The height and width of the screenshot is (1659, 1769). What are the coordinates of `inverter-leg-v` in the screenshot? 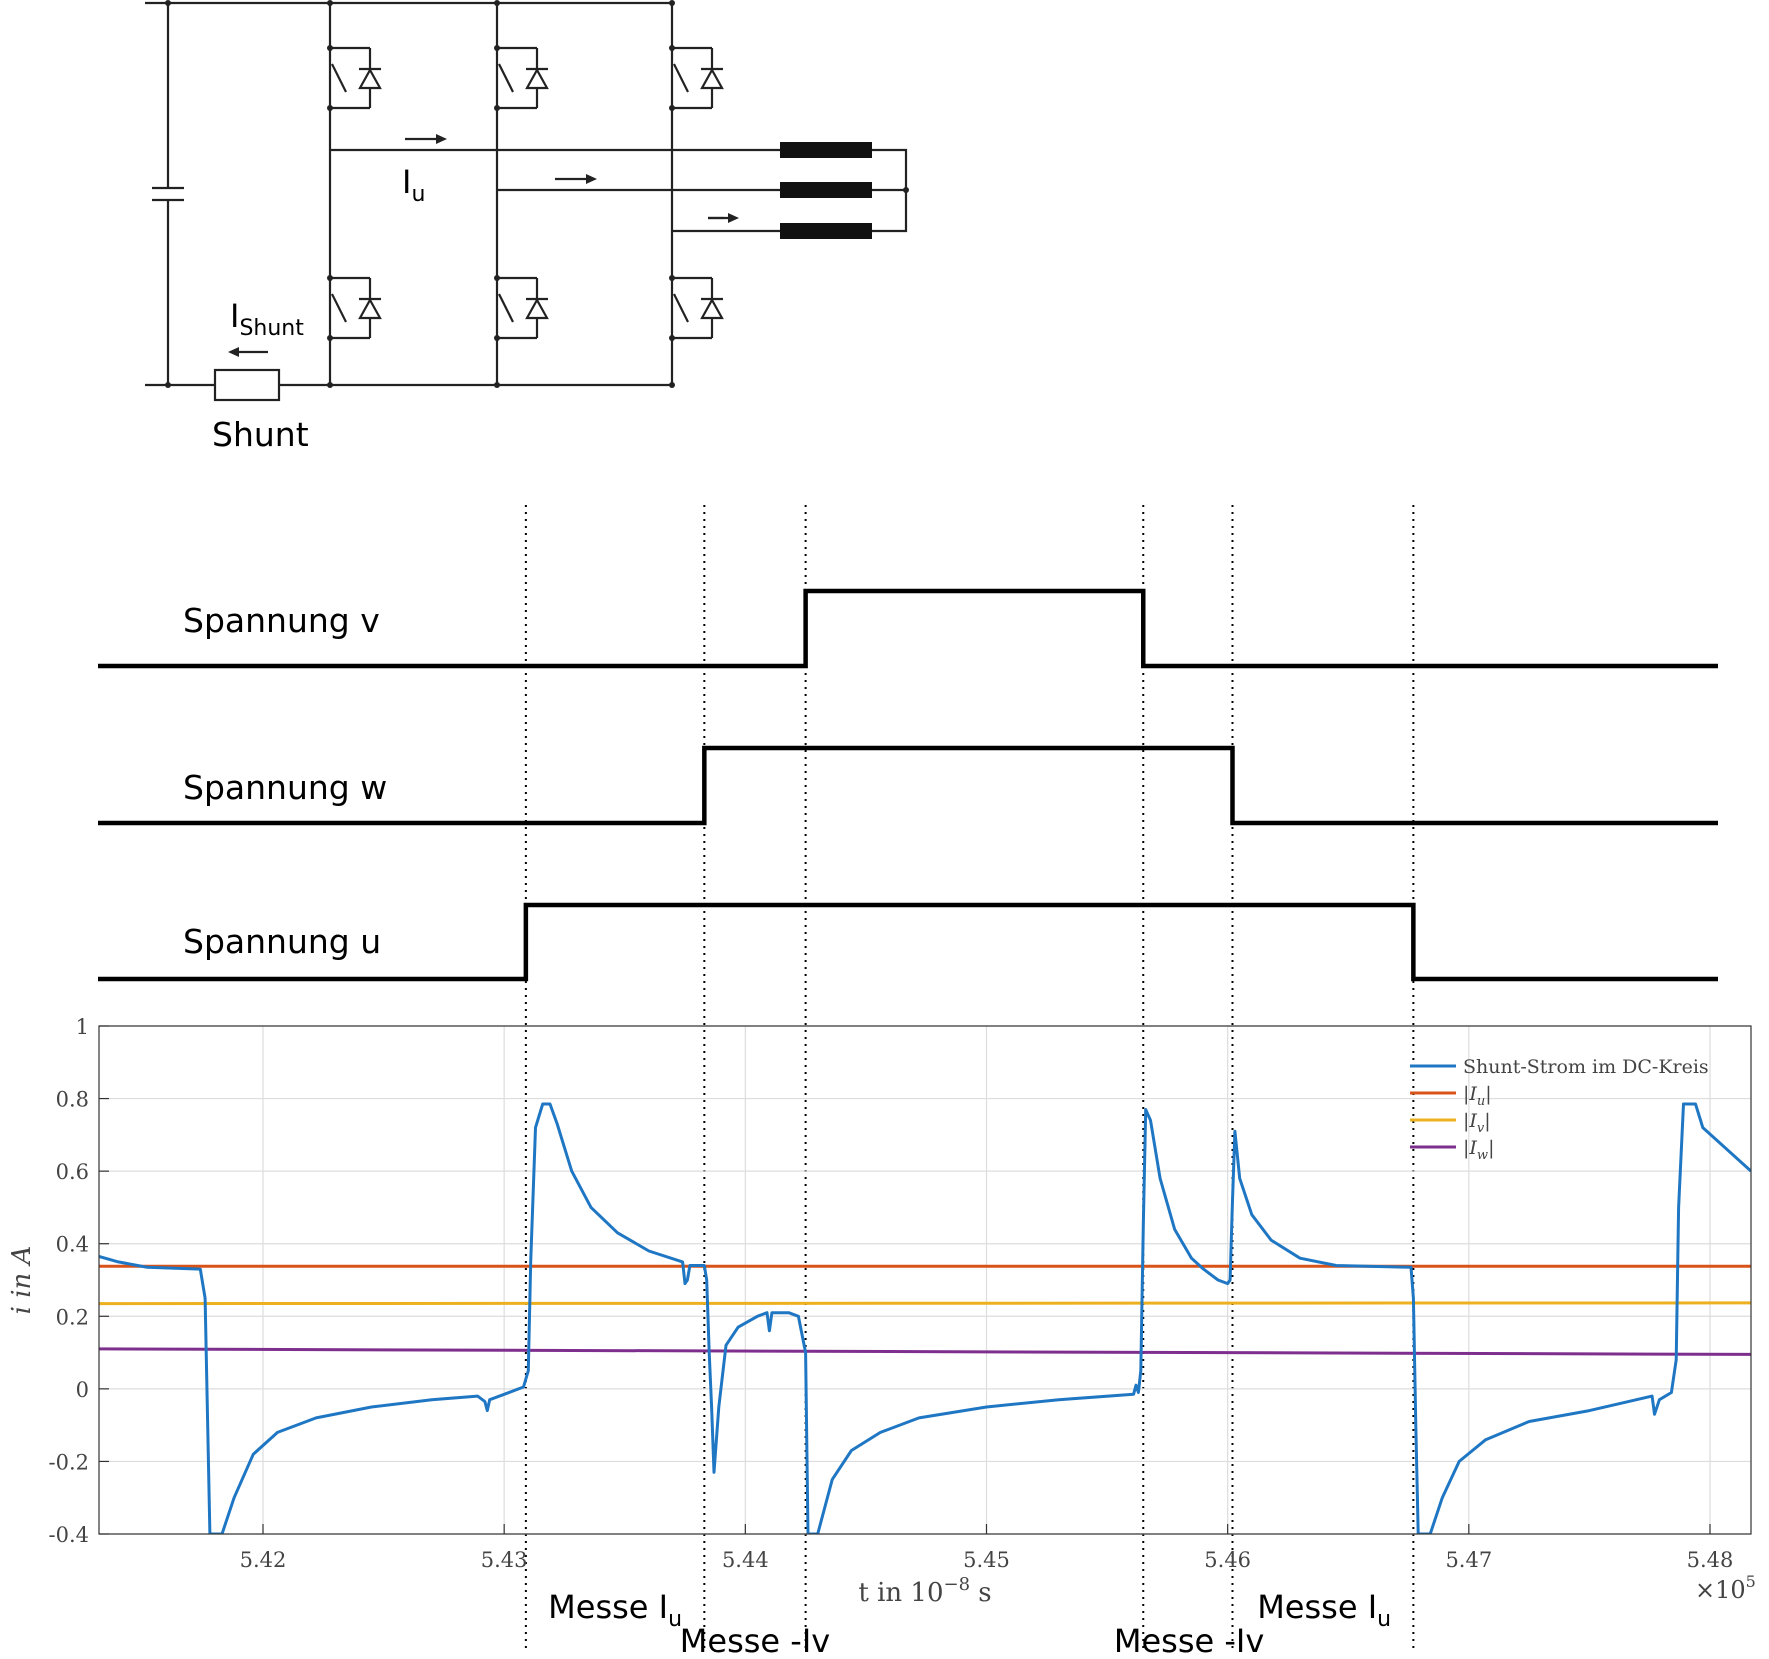 It's located at (521, 194).